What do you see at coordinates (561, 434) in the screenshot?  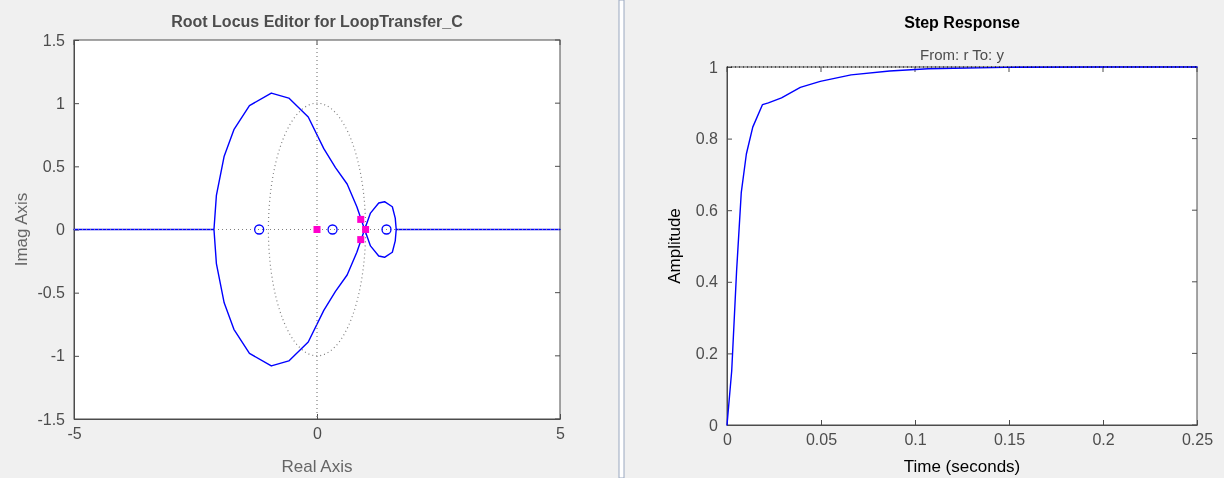 I see `x-tick-label: 5` at bounding box center [561, 434].